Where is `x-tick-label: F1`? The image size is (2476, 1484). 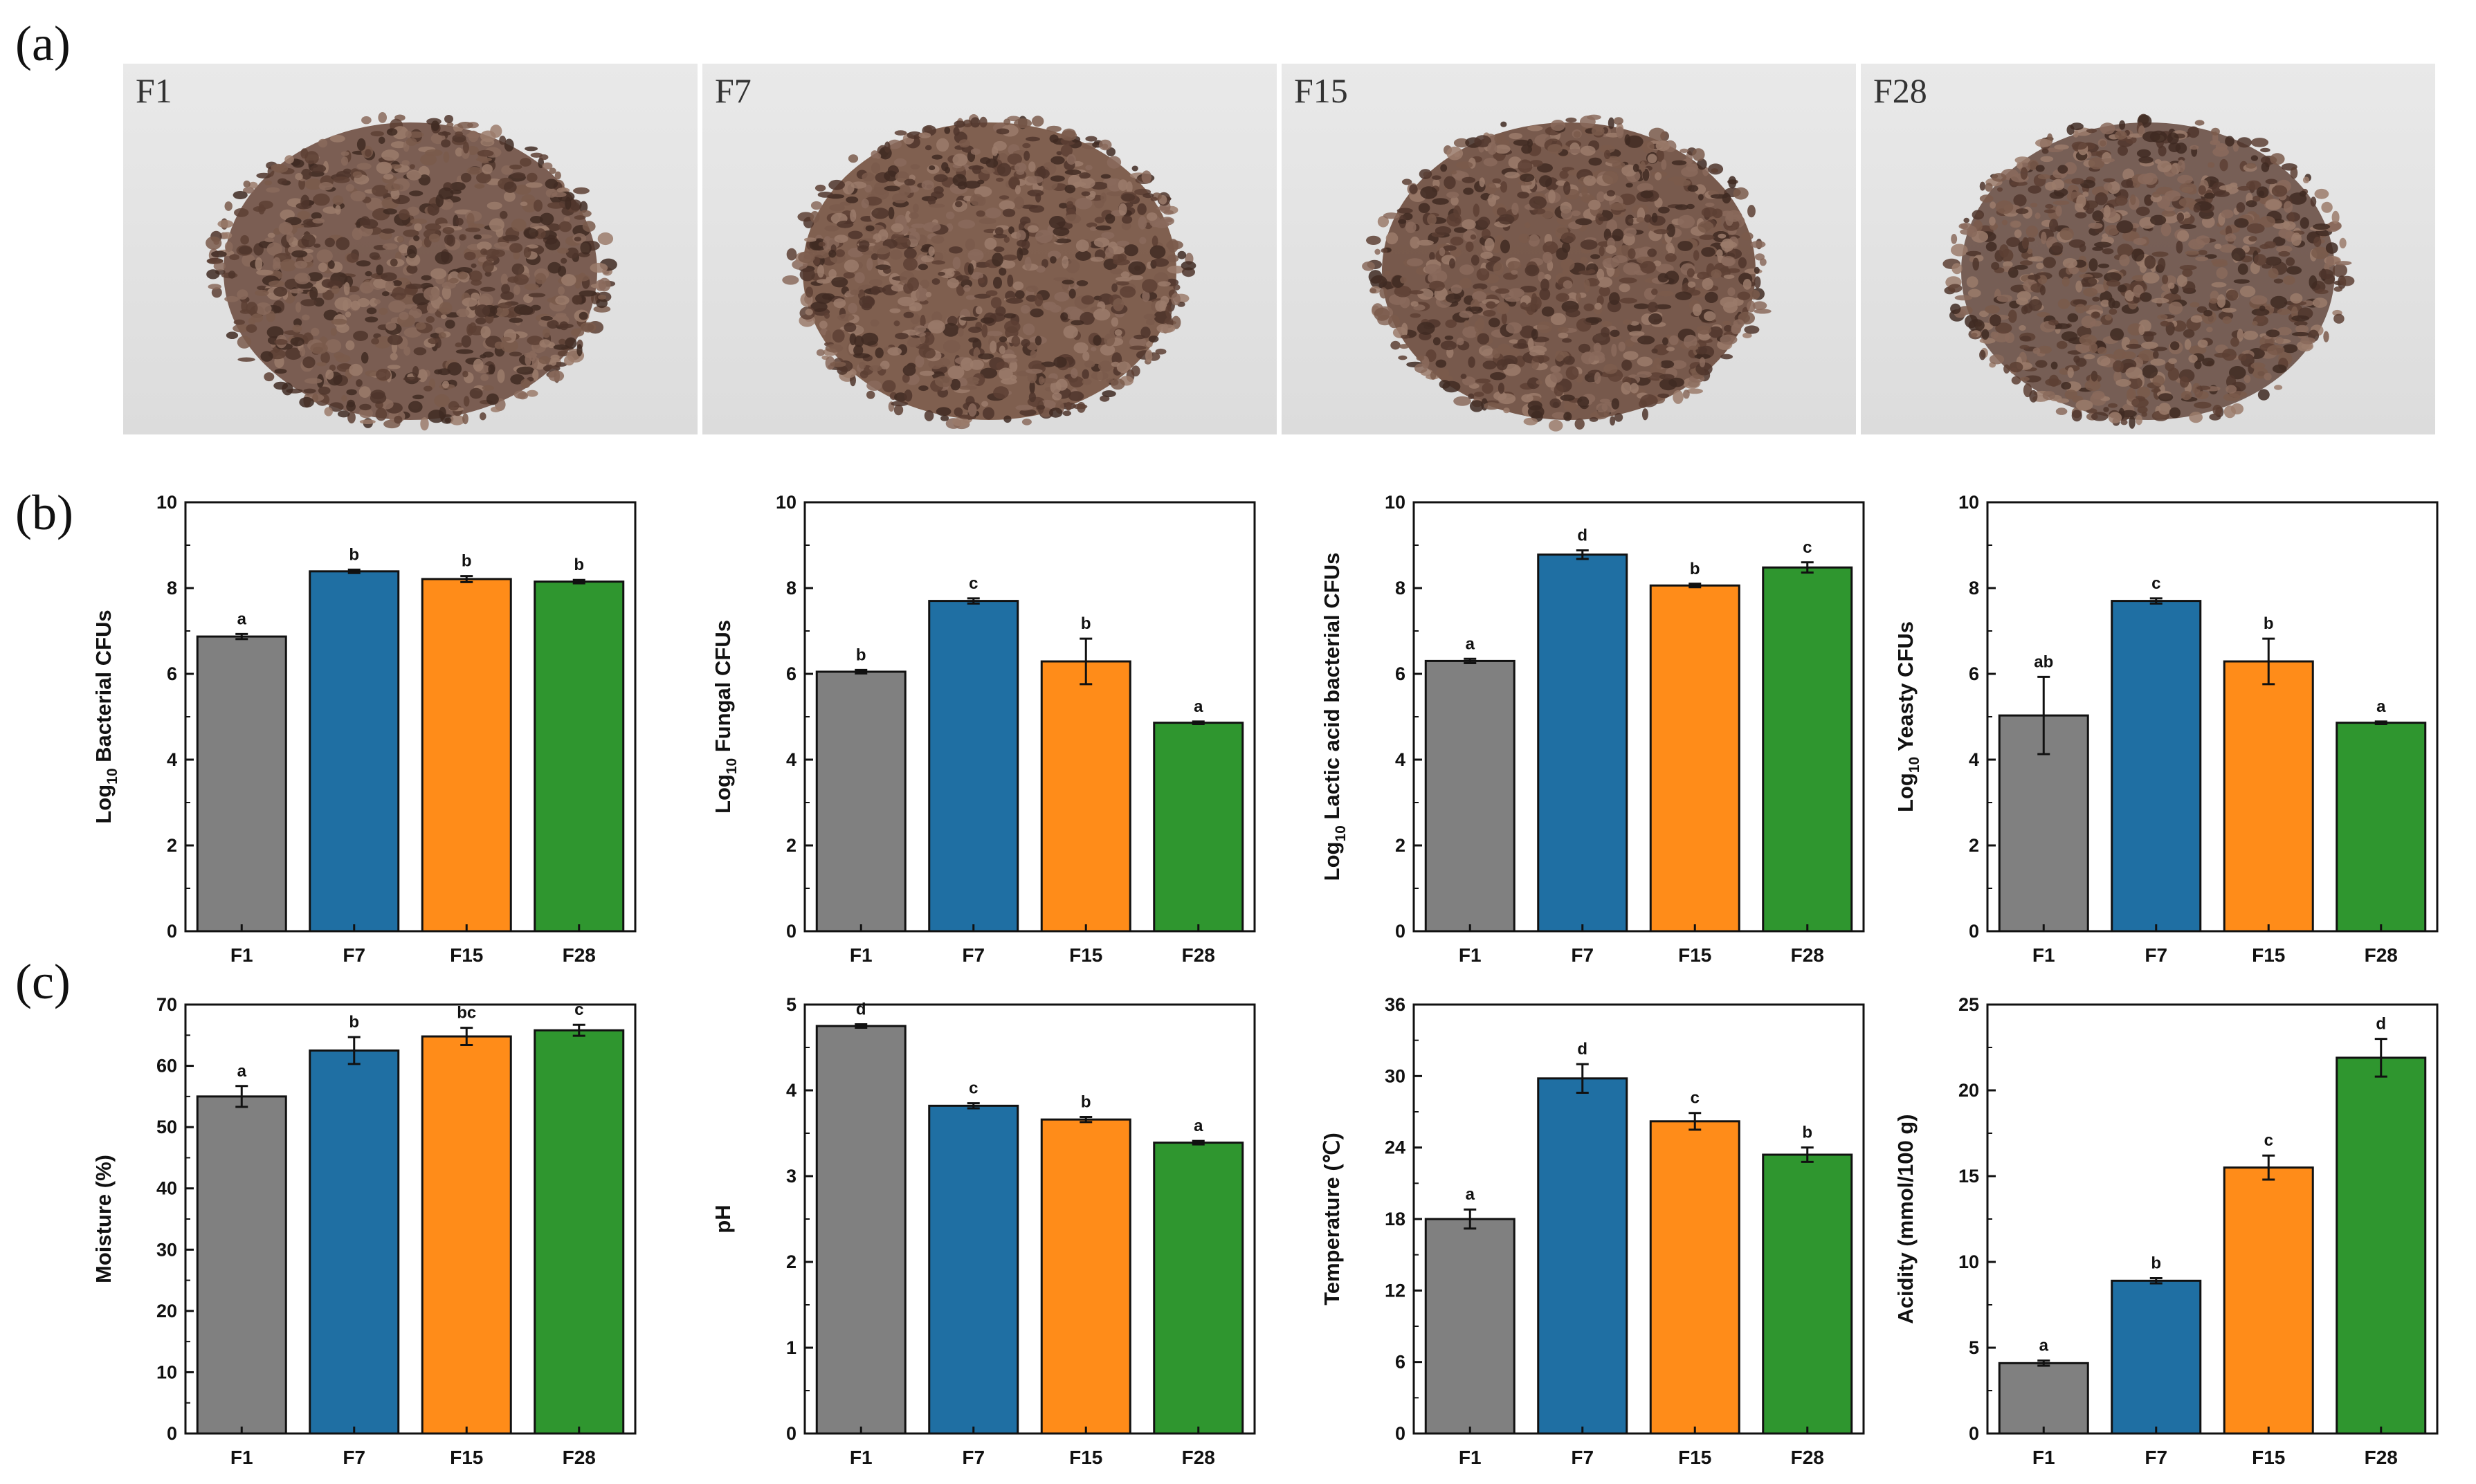 x-tick-label: F1 is located at coordinates (241, 955).